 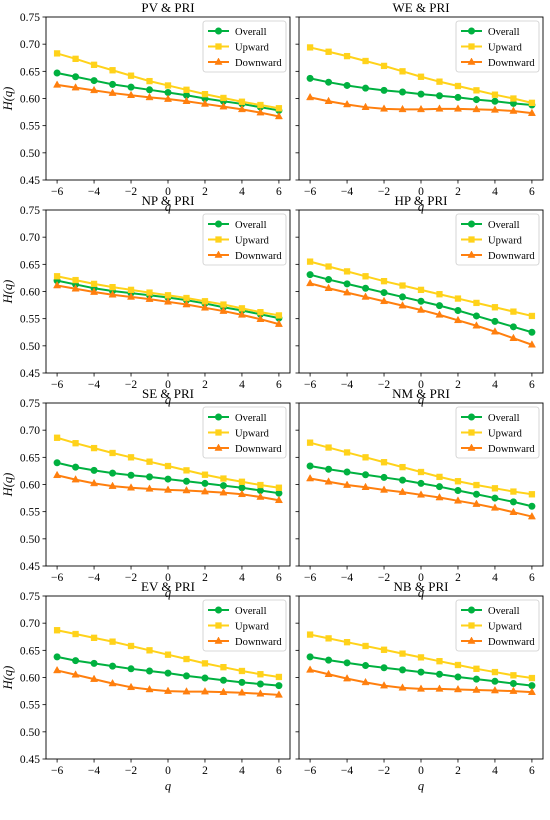 What do you see at coordinates (57, 771) in the screenshot?
I see `x-tick-label: −6` at bounding box center [57, 771].